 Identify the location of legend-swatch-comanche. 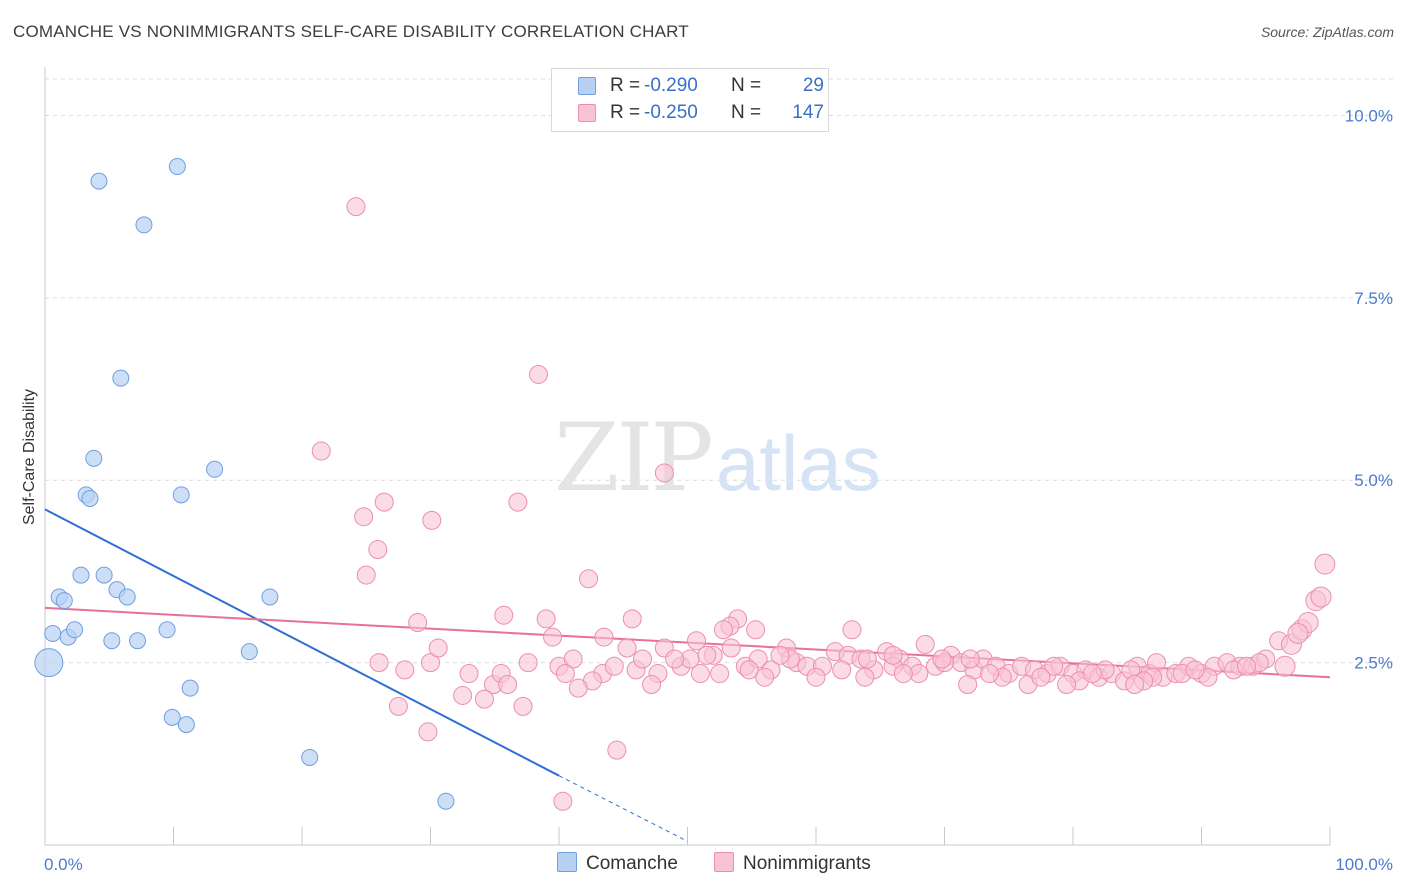
(587, 86).